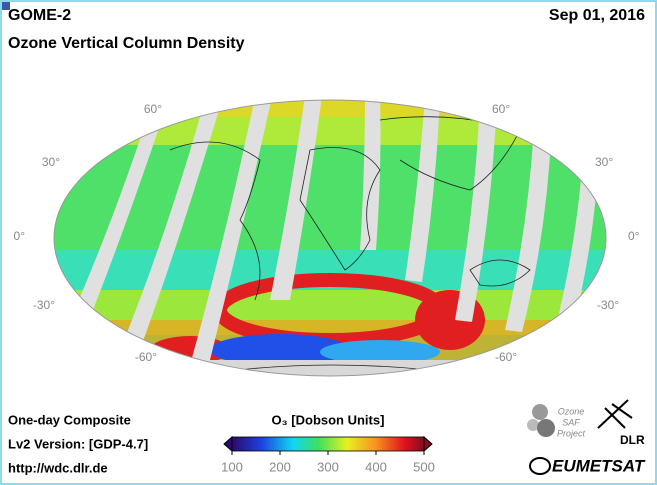  Describe the element at coordinates (556, 421) in the screenshot. I see `saf-logo: Ozone SAF Project` at that location.